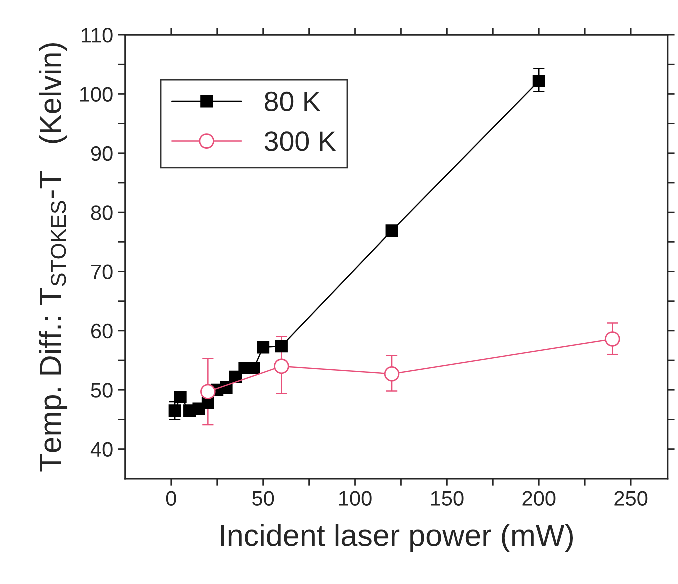 The image size is (678, 584). I want to click on y-tick-label: 60, so click(102, 331).